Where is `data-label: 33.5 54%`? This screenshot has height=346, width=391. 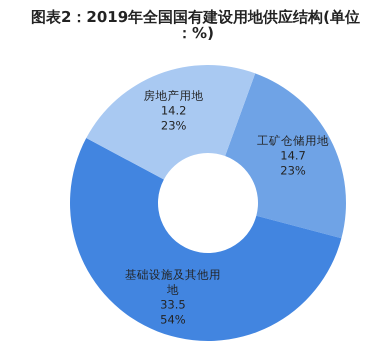 data-label: 33.5 54% is located at coordinates (173, 311).